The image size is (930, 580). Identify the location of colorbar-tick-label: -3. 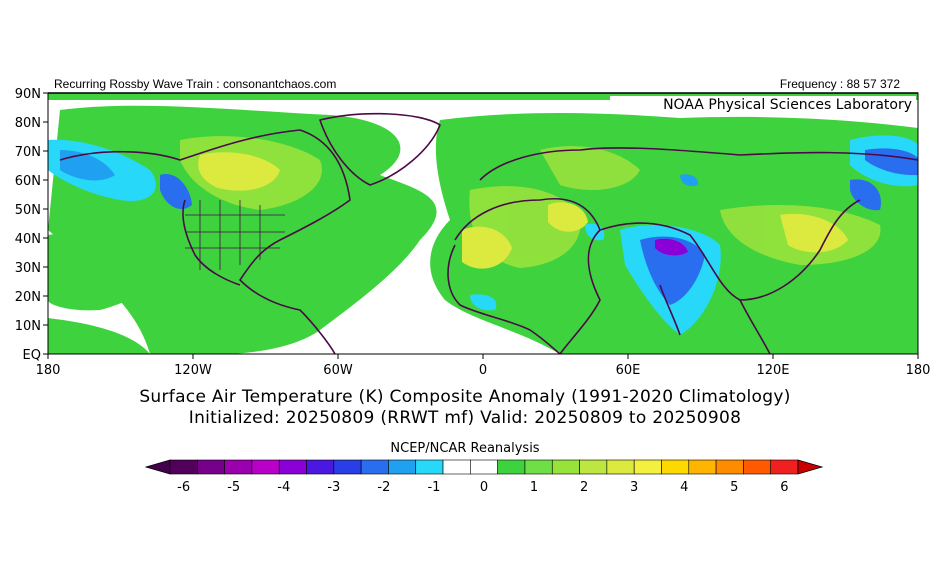
(333, 487).